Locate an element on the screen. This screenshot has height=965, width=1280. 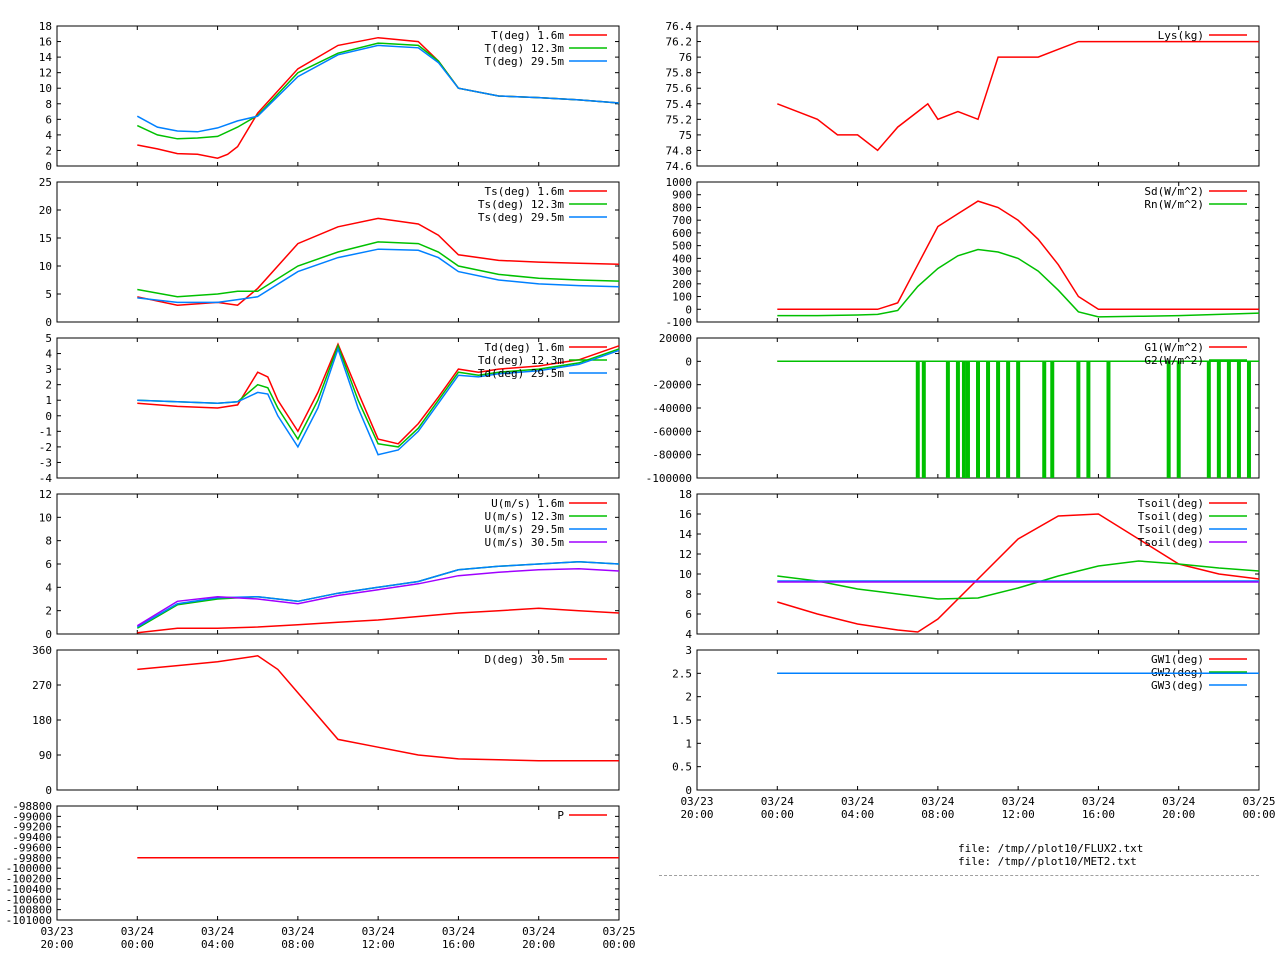
y-tick-label: 20000 is located at coordinates (675, 338).